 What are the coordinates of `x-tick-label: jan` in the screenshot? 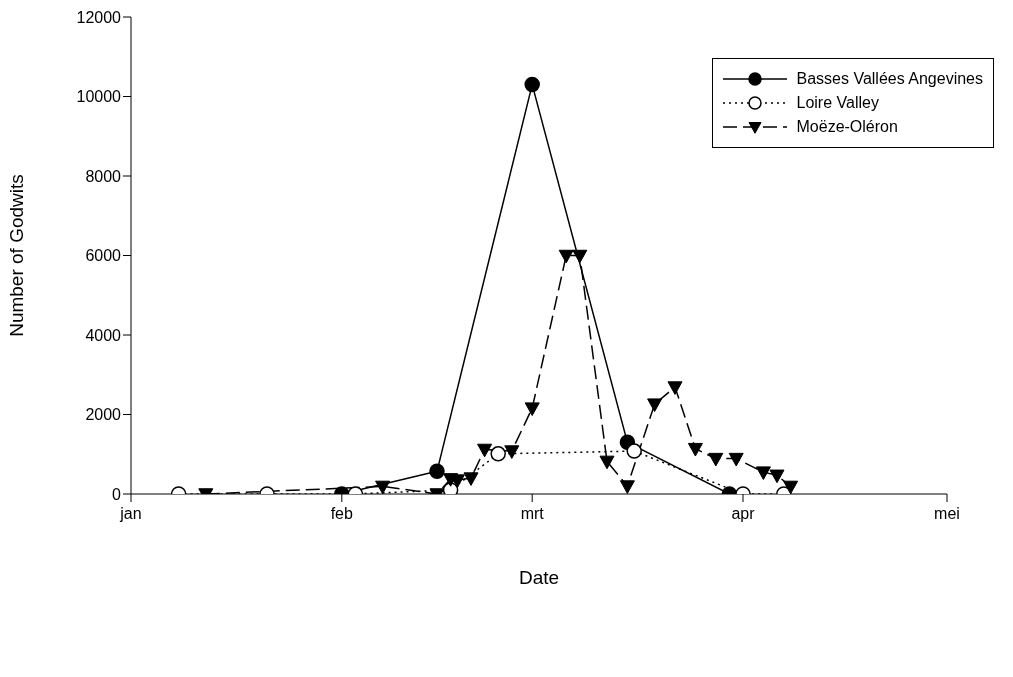 It's located at (130, 514).